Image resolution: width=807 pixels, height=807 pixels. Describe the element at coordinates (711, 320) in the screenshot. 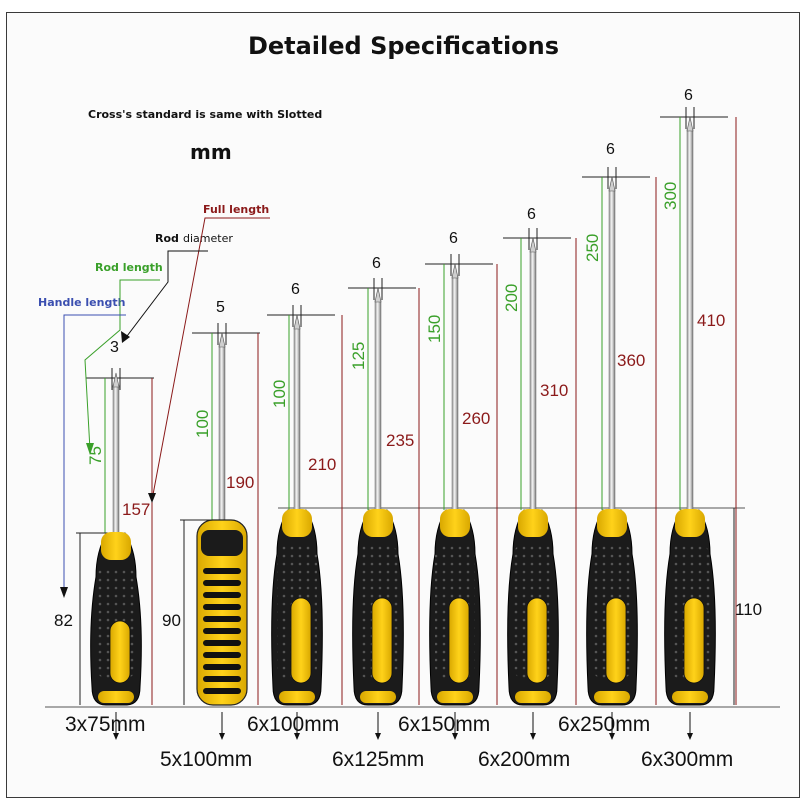

I see `full-length-value: 410` at that location.